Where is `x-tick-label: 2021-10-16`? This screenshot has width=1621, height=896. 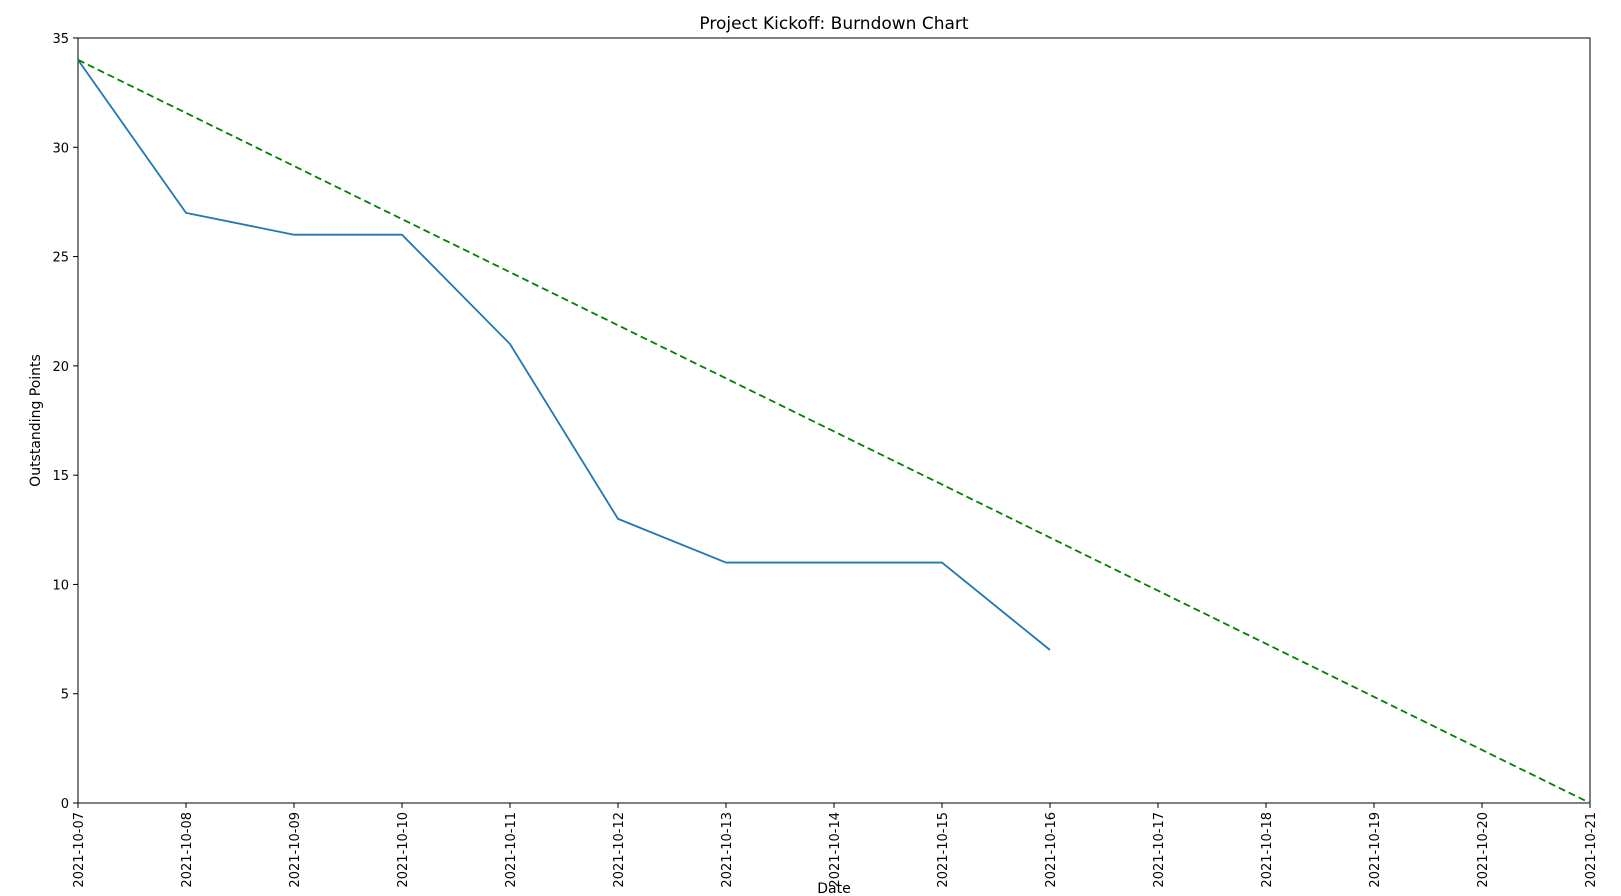 x-tick-label: 2021-10-16 is located at coordinates (1051, 850).